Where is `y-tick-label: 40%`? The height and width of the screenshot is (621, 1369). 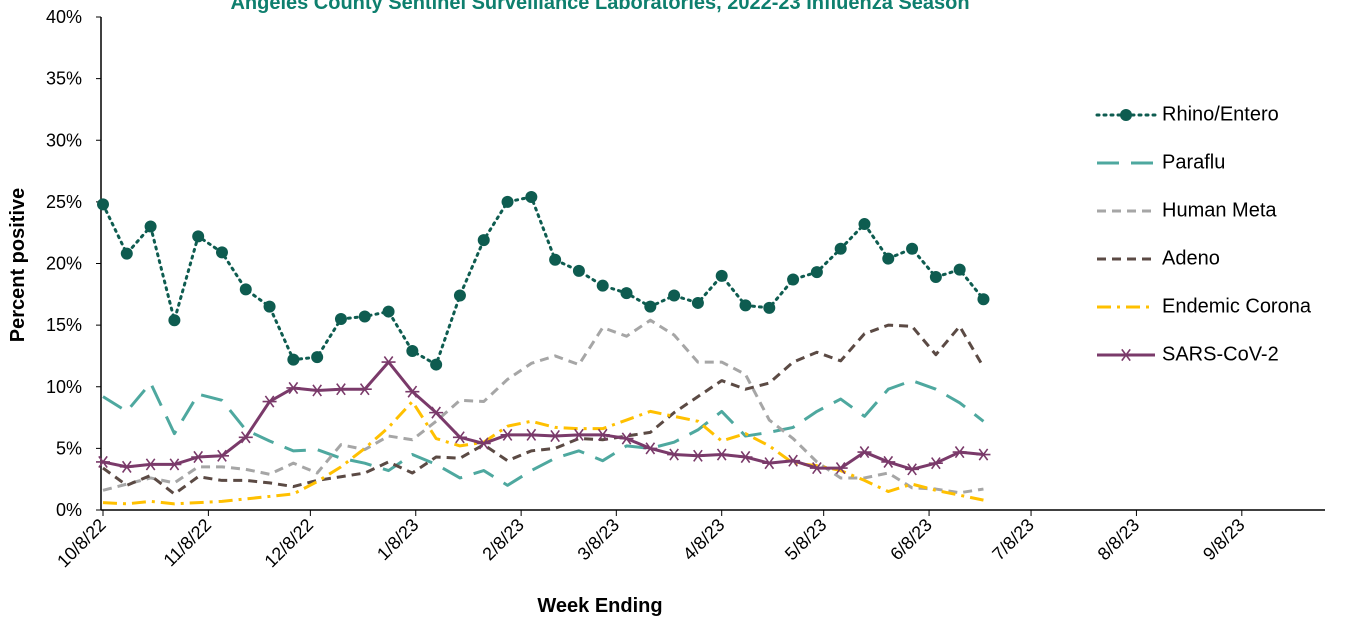
y-tick-label: 40% is located at coordinates (64, 17).